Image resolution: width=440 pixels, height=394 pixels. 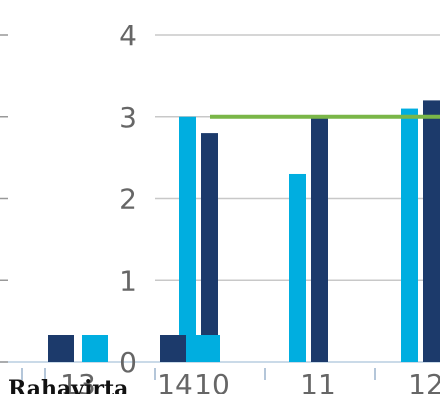 I want to click on x-tick-label: 12, so click(x=424, y=381).